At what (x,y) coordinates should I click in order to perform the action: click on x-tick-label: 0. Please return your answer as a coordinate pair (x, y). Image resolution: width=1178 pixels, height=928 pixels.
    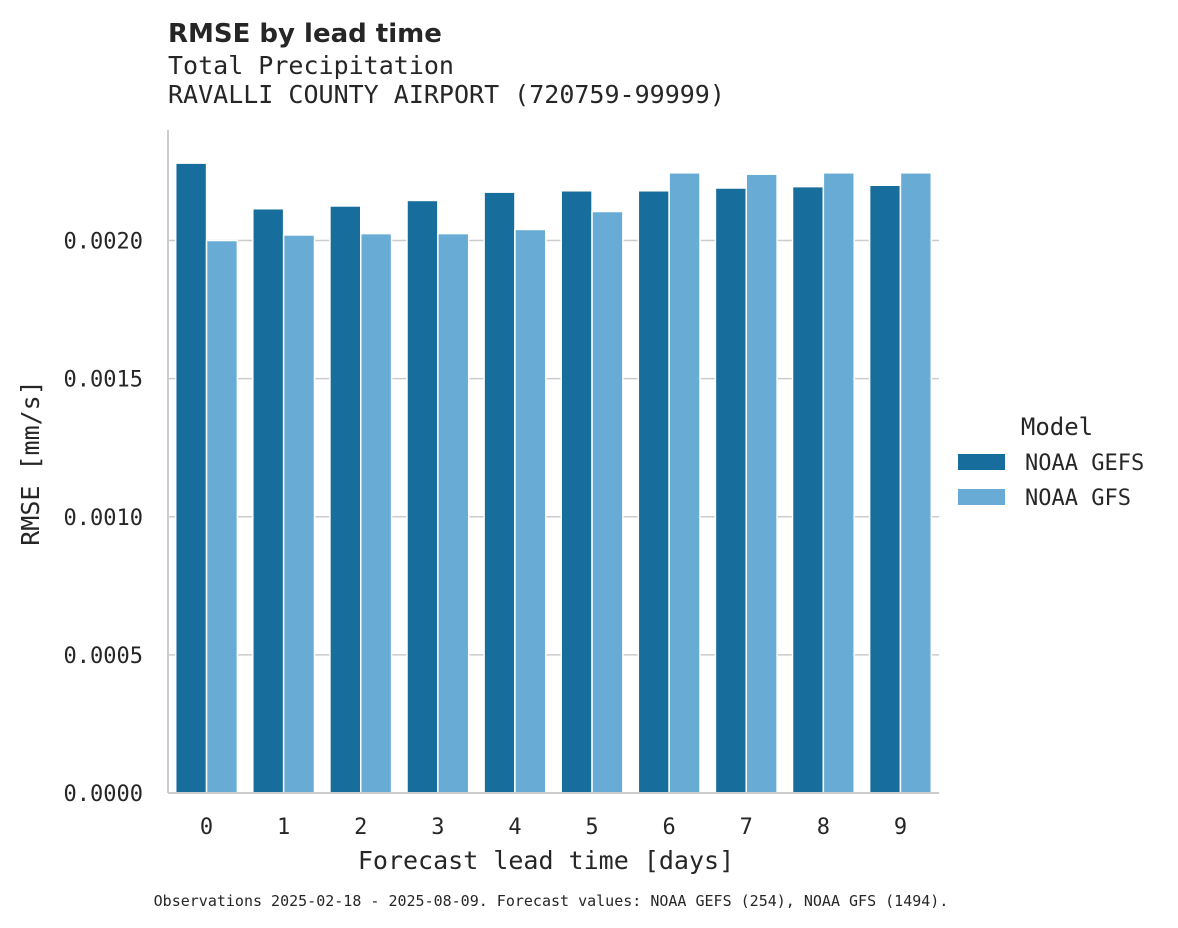
    Looking at the image, I should click on (206, 827).